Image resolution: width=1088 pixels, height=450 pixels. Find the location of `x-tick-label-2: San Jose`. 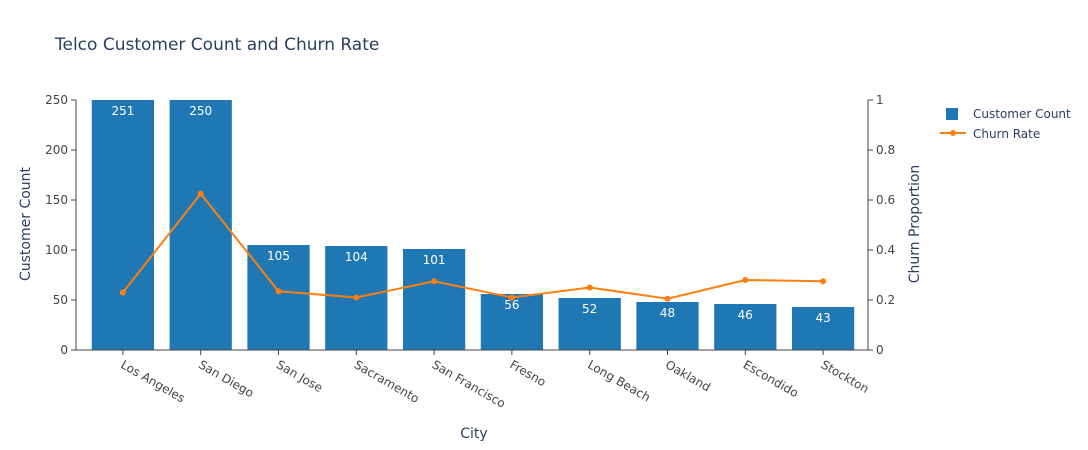

x-tick-label-2: San Jose is located at coordinates (299, 376).